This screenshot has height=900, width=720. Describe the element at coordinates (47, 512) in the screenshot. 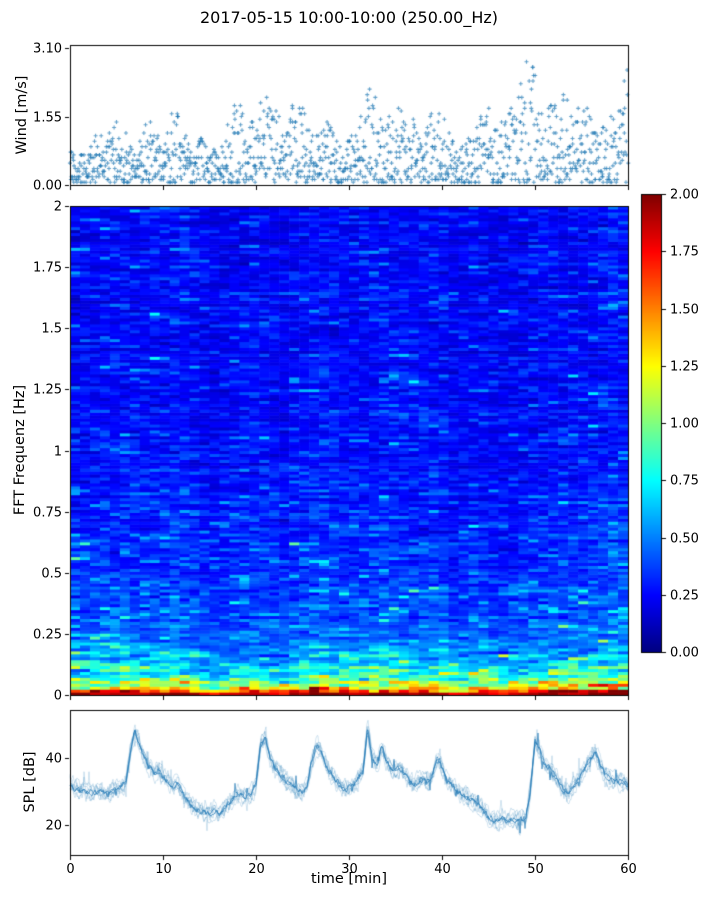

I see `fft-y-tick-label: 0.75` at that location.